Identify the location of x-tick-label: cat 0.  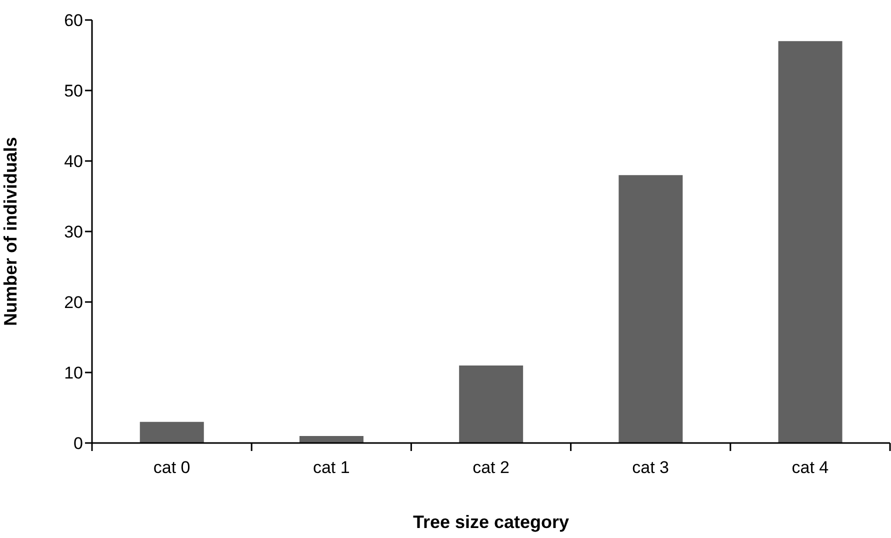
(171, 467).